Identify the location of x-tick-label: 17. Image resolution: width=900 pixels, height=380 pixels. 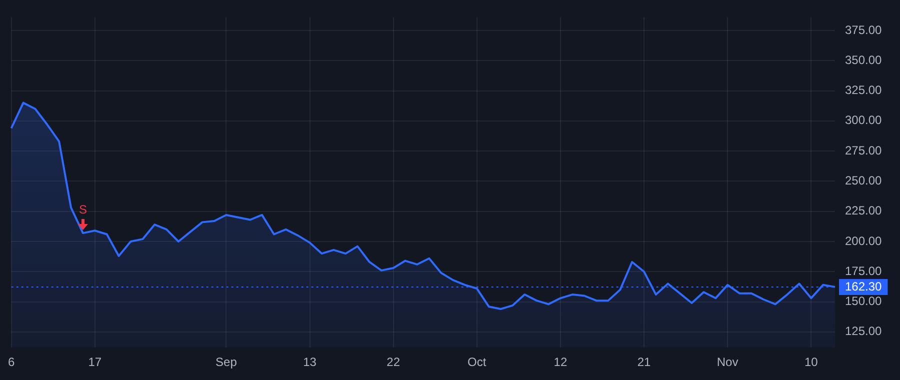
(95, 362).